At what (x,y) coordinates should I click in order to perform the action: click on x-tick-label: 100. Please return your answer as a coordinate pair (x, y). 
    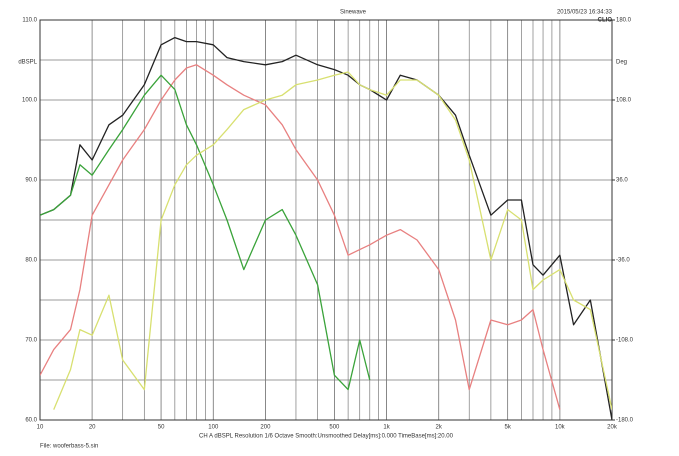
    Looking at the image, I should click on (213, 428).